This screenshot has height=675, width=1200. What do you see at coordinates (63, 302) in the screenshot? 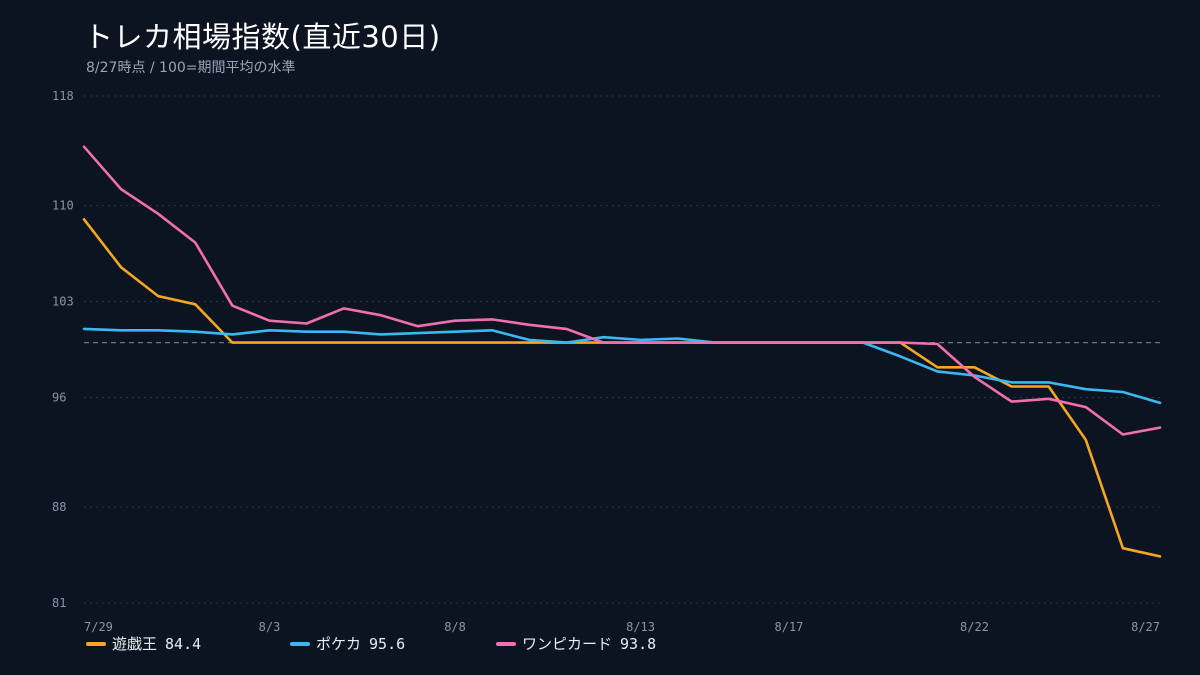
I see `y-tick-label: 103` at bounding box center [63, 302].